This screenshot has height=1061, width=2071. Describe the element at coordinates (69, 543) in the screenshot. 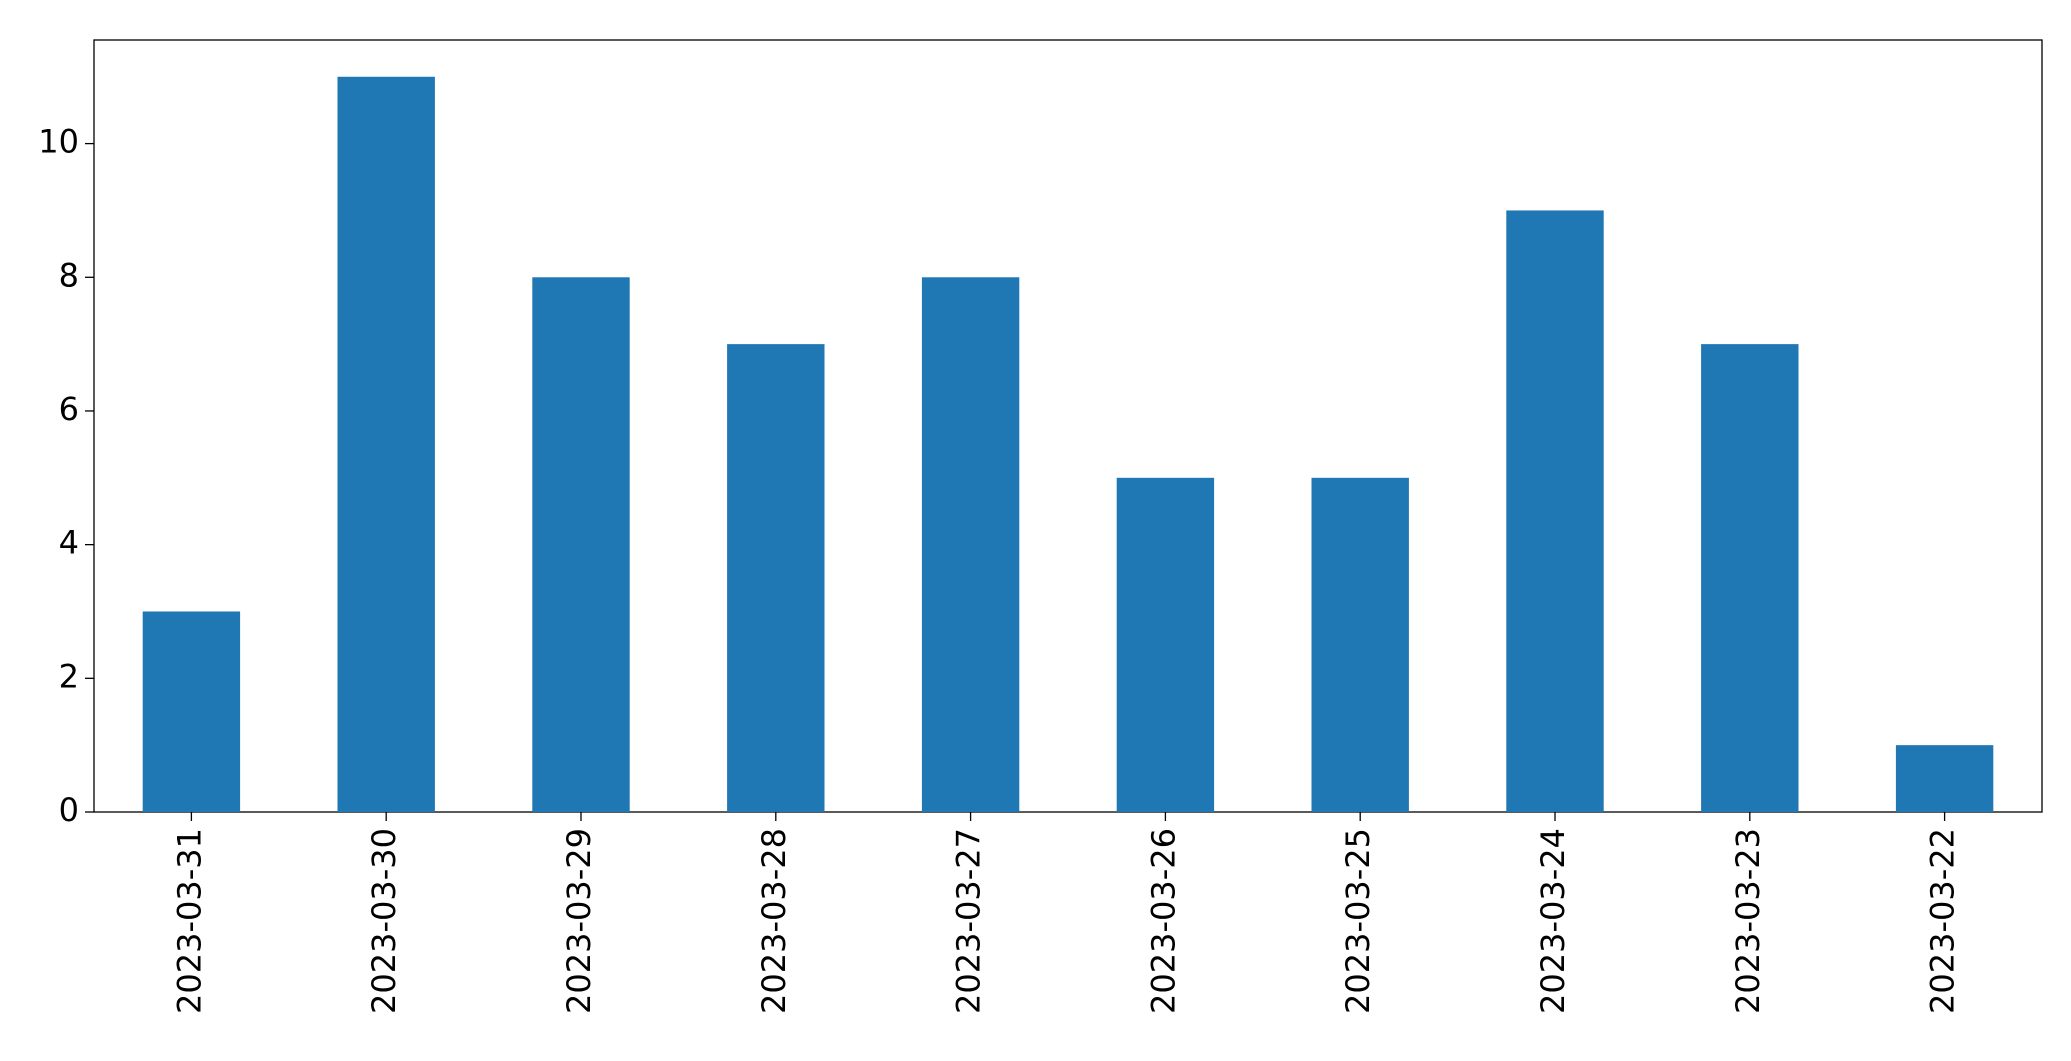

I see `y-tick-label: 4` at that location.